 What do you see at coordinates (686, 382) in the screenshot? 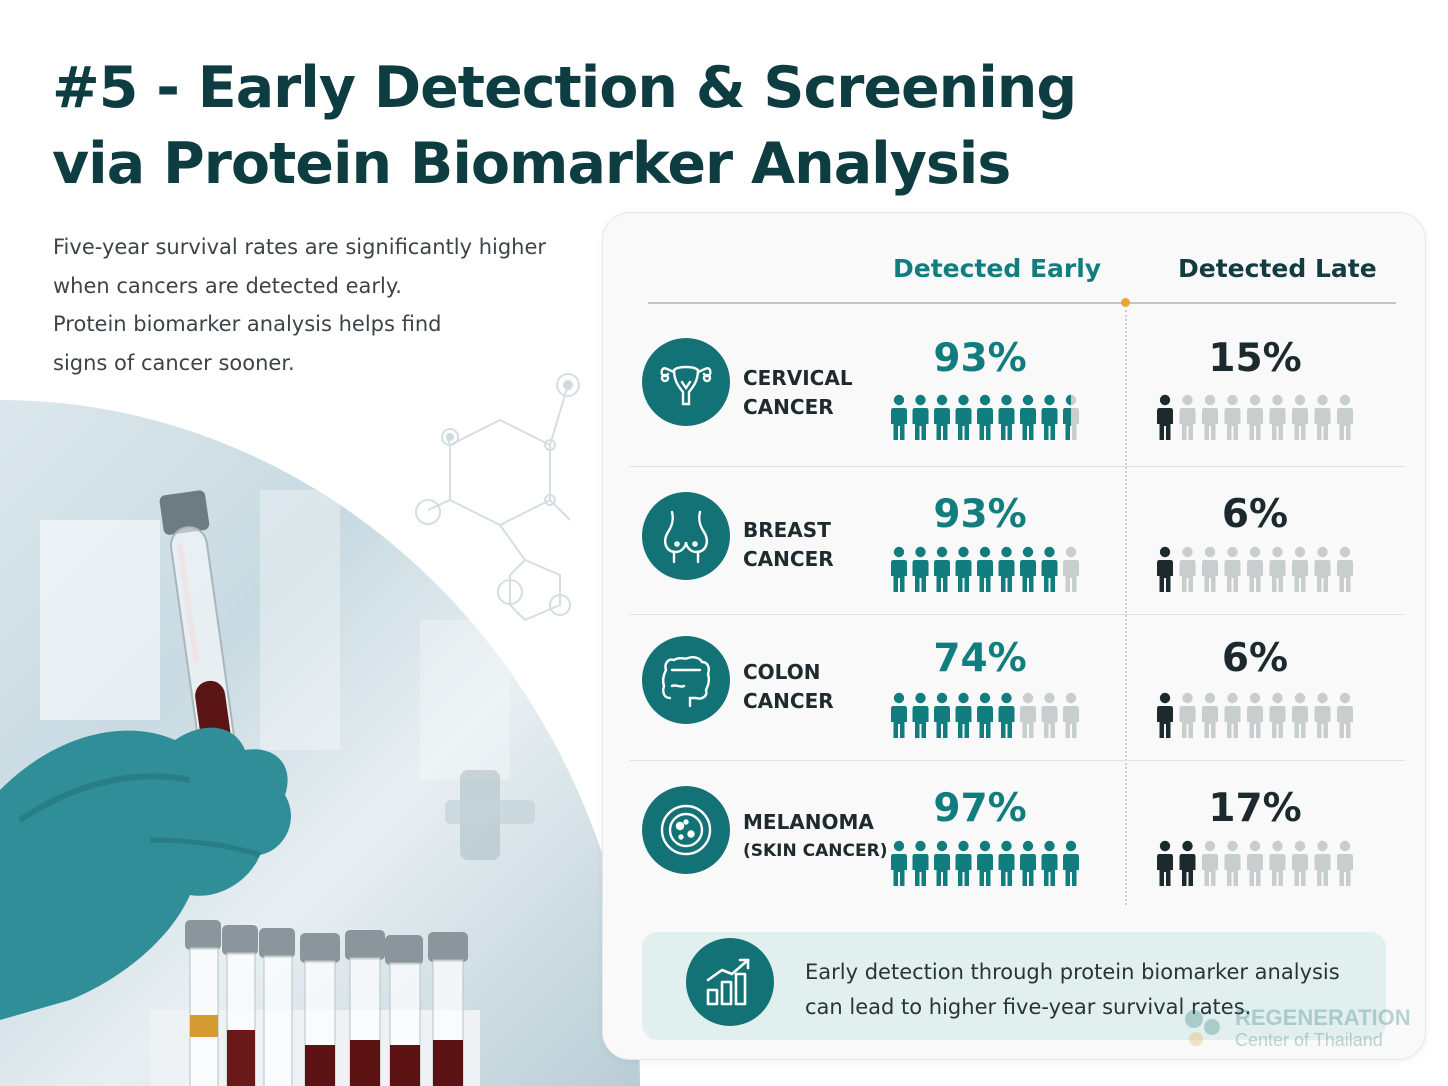
I see `uterus-icon` at bounding box center [686, 382].